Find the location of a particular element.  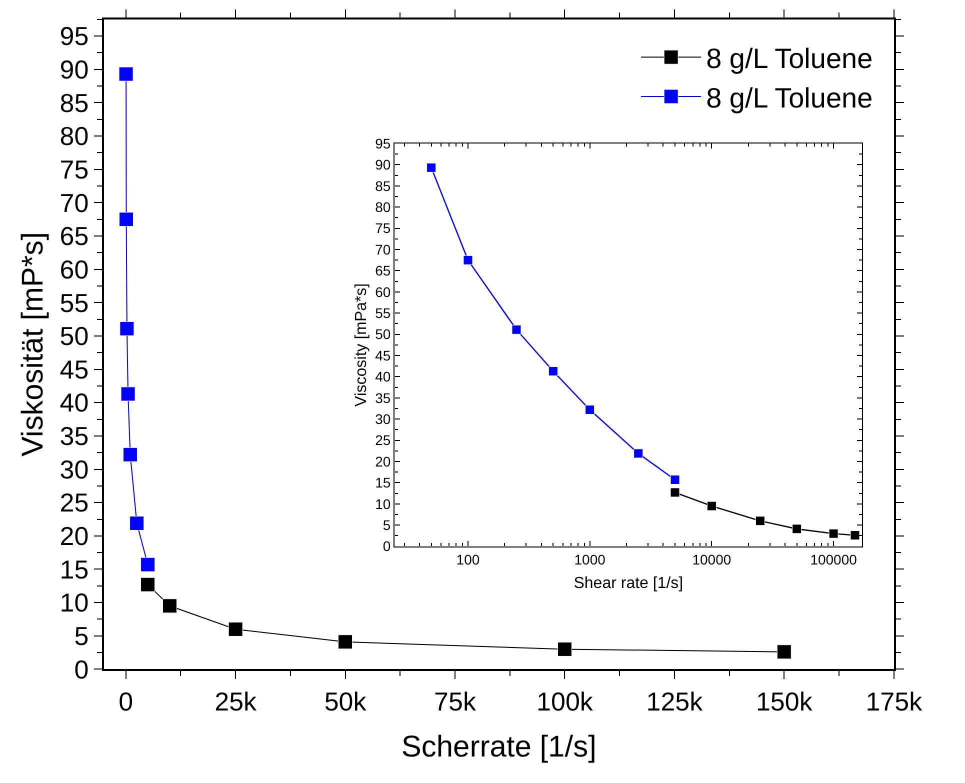

x-tick-label: 175k is located at coordinates (895, 701).